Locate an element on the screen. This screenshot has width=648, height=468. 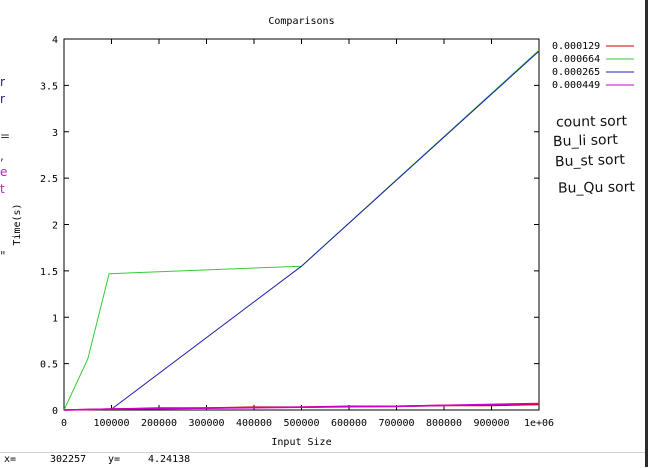
legend-label-1: 0.000129 is located at coordinates (576, 46).